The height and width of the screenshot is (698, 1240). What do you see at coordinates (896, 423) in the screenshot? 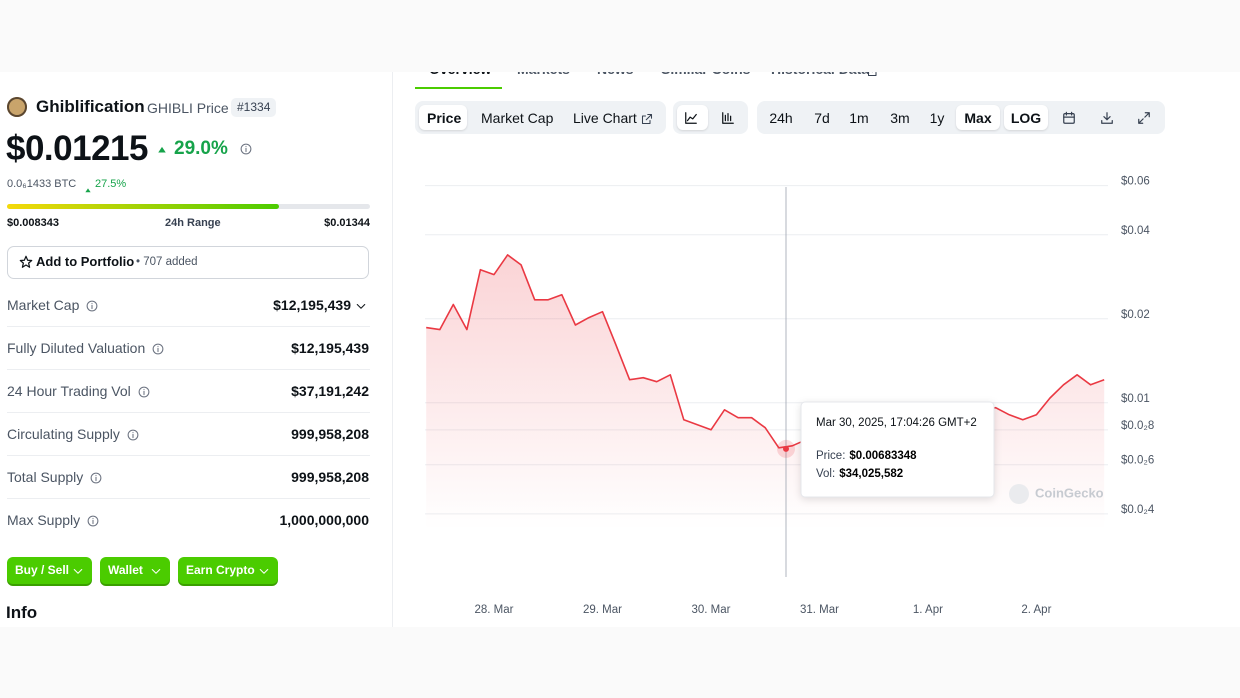
I see `tooltip-date: Mar 30, 2025, 17:04:26 GMT+2` at bounding box center [896, 423].